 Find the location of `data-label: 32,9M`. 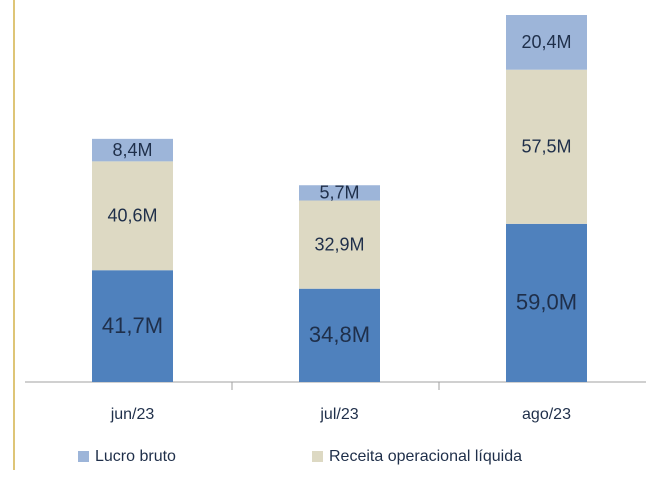

data-label: 32,9M is located at coordinates (339, 244).